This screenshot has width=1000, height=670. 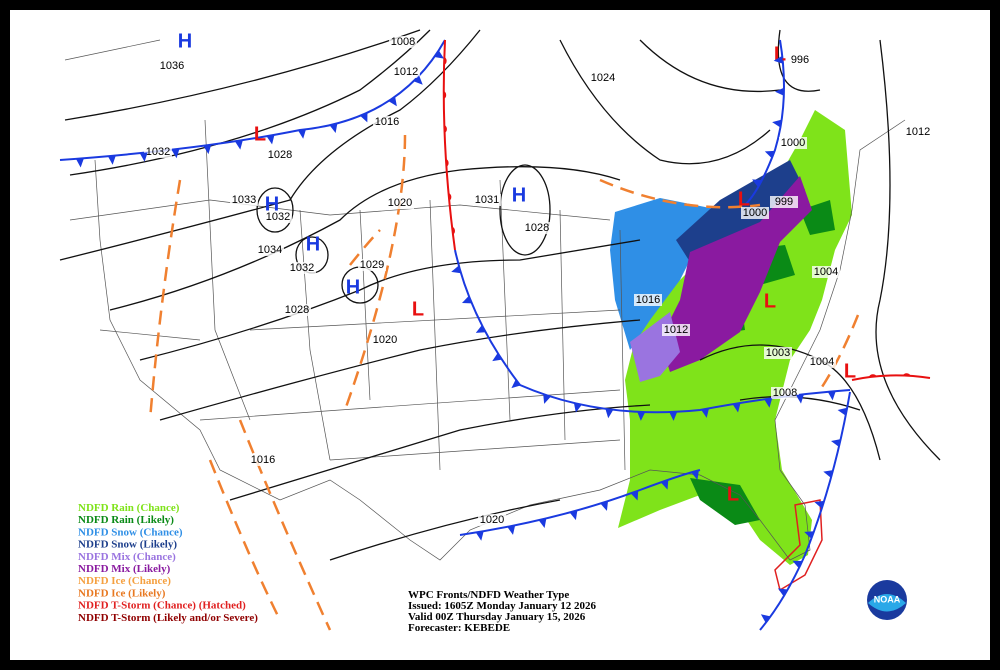 What do you see at coordinates (502, 606) in the screenshot?
I see `info-line: Issued: 1605Z Monday January 12 2026` at bounding box center [502, 606].